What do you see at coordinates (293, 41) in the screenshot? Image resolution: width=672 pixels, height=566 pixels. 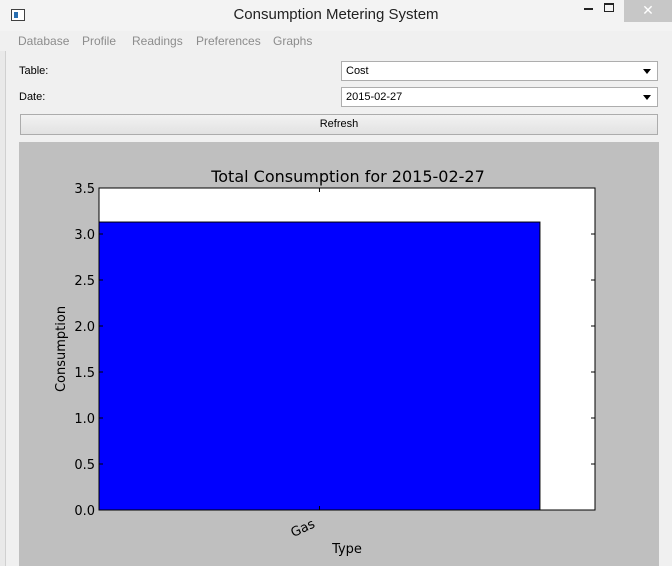 I see `menu-graphs: Graphs` at bounding box center [293, 41].